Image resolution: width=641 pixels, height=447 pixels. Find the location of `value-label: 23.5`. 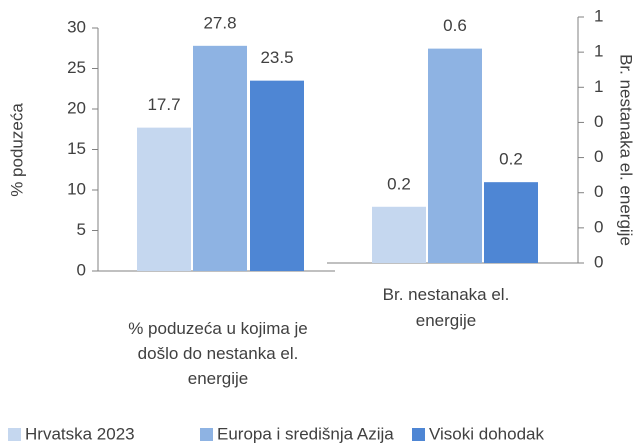

value-label: 23.5 is located at coordinates (276, 57).